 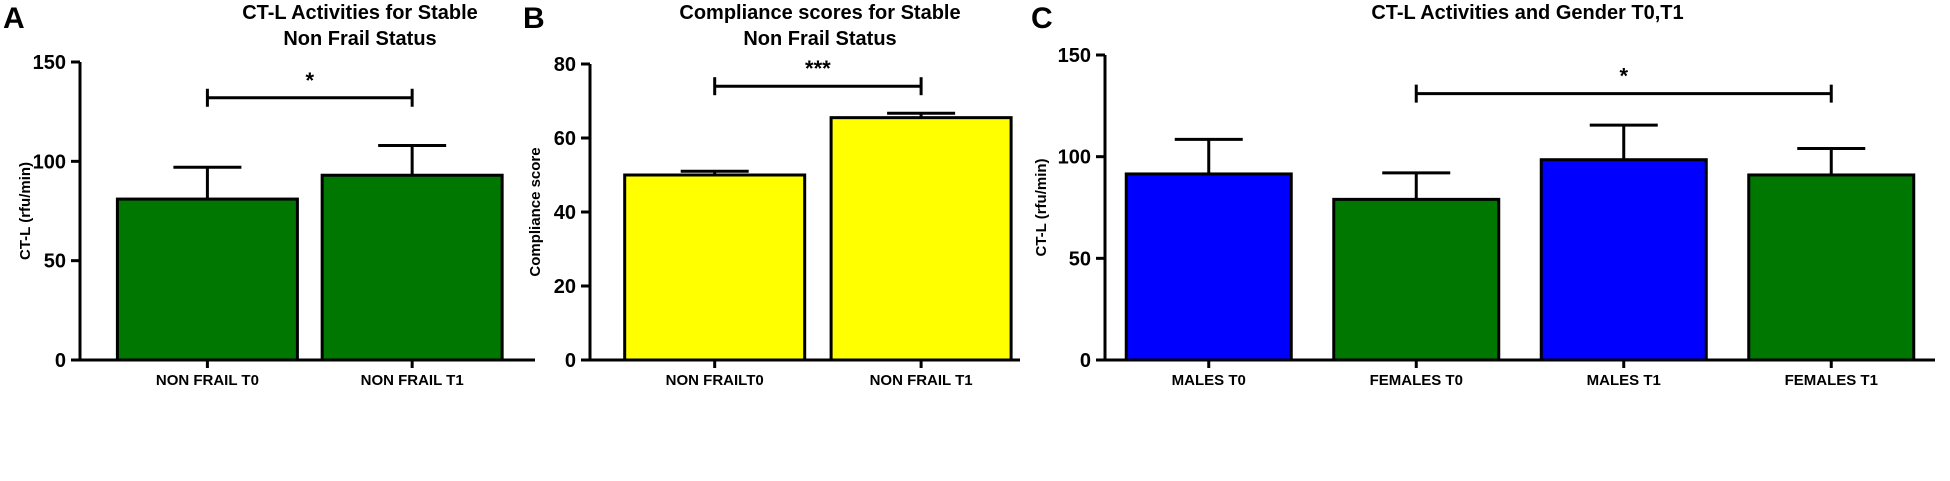 What do you see at coordinates (565, 139) in the screenshot?
I see `y-tick-label: 60` at bounding box center [565, 139].